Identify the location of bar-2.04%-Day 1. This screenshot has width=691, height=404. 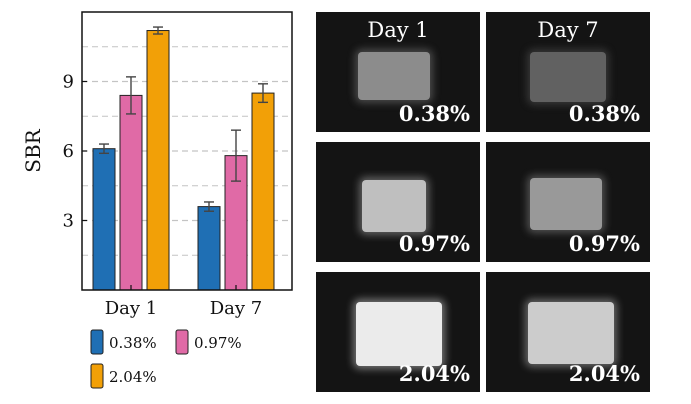
(158, 160).